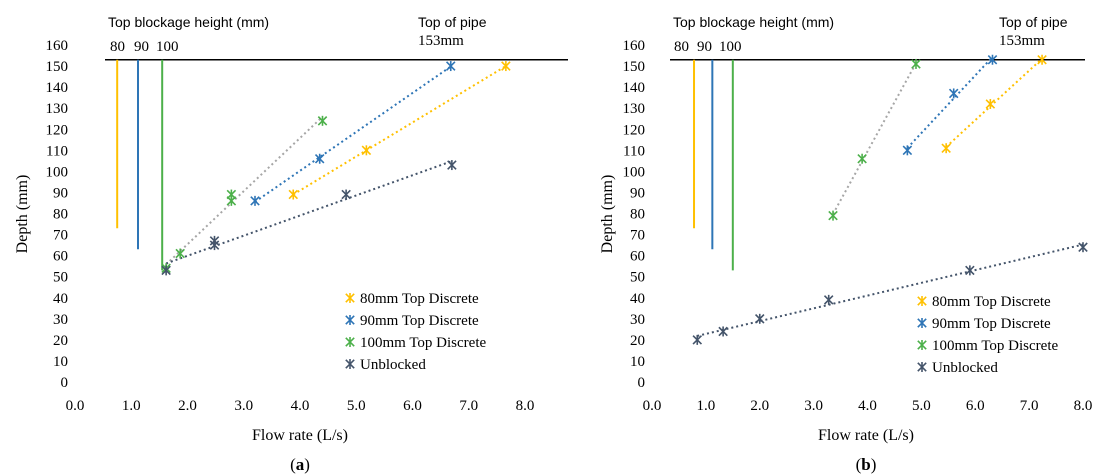 The image size is (1099, 476). What do you see at coordinates (65, 383) in the screenshot?
I see `panel-a-y-tick-label: 0` at bounding box center [65, 383].